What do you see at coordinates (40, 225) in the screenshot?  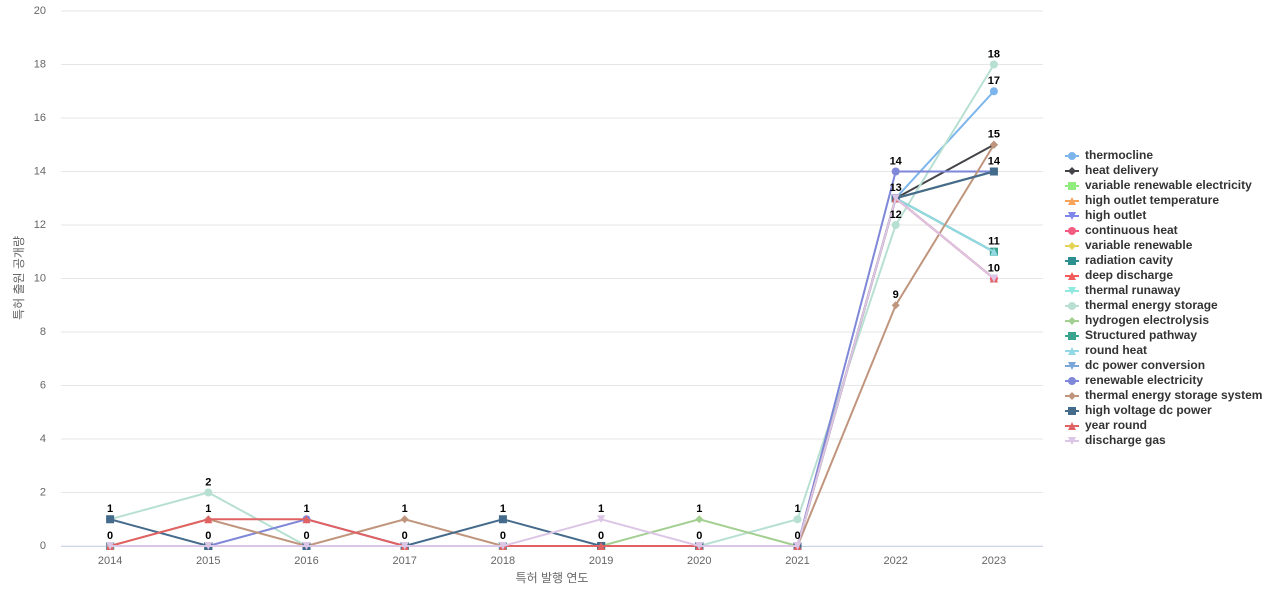 I see `y-tick-label: 12` at bounding box center [40, 225].